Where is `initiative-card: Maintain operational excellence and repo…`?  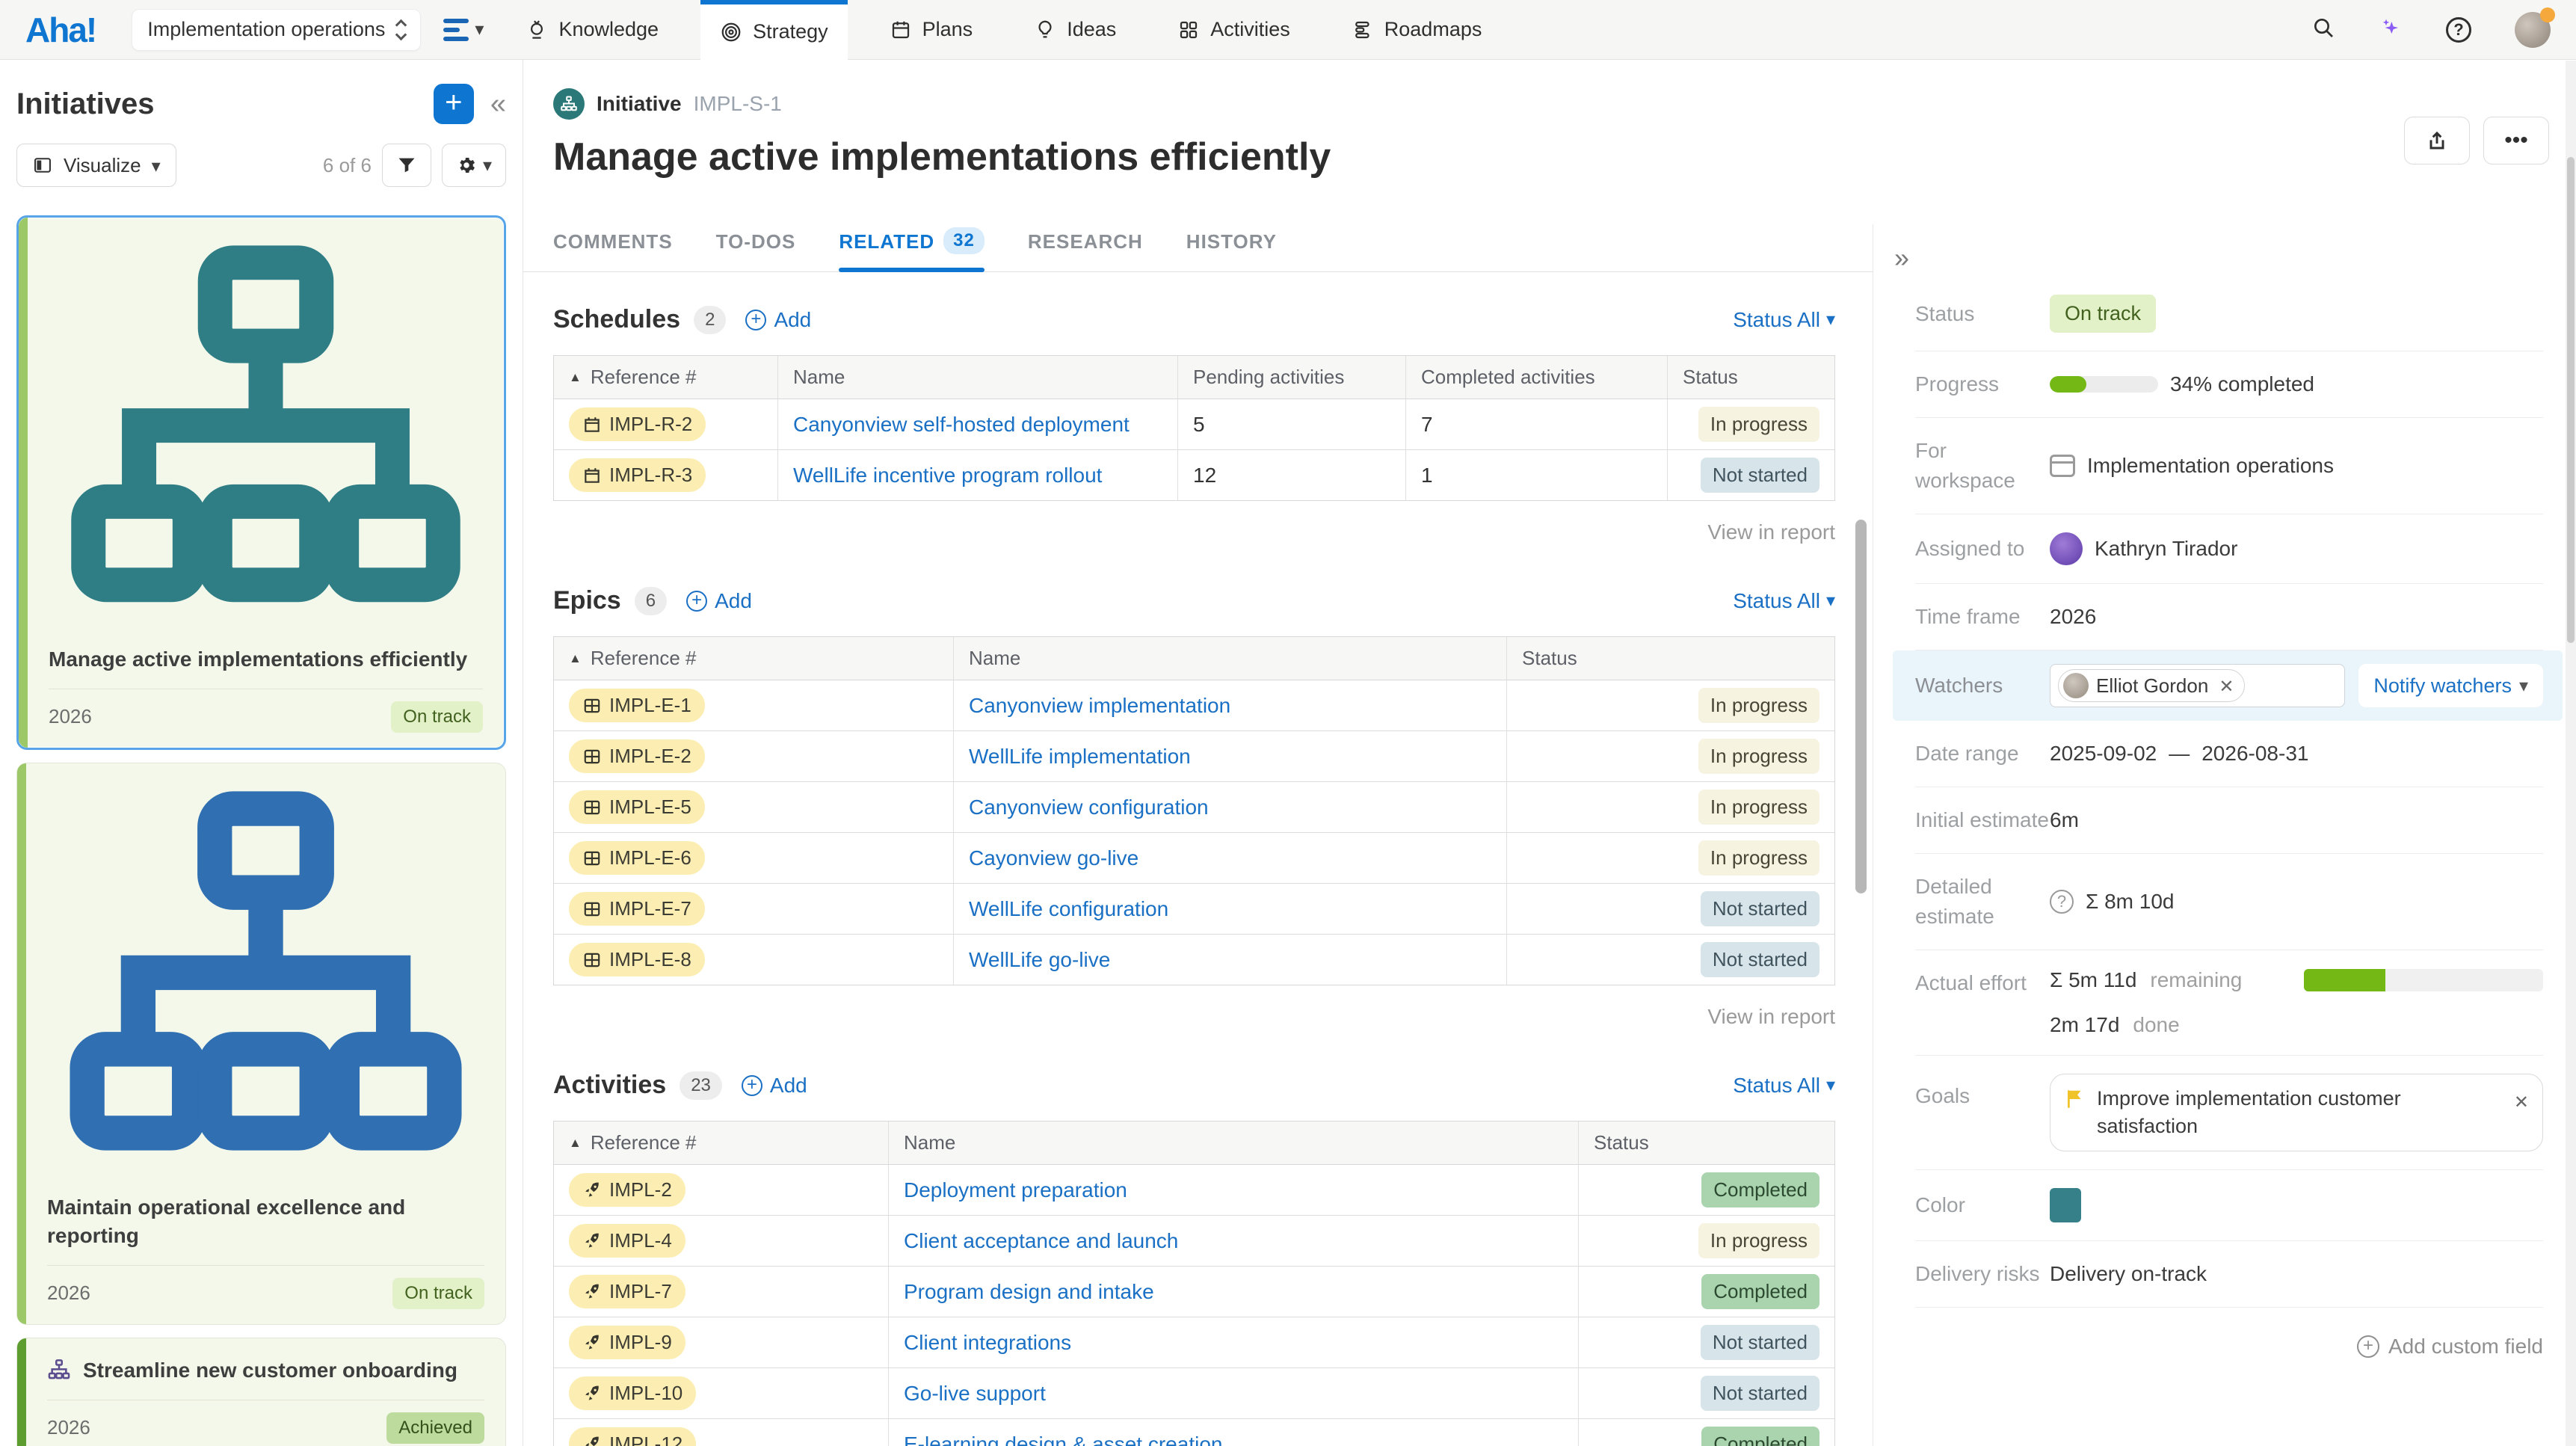
initiative-card: Maintain operational excellence and repo… is located at coordinates (261, 1043).